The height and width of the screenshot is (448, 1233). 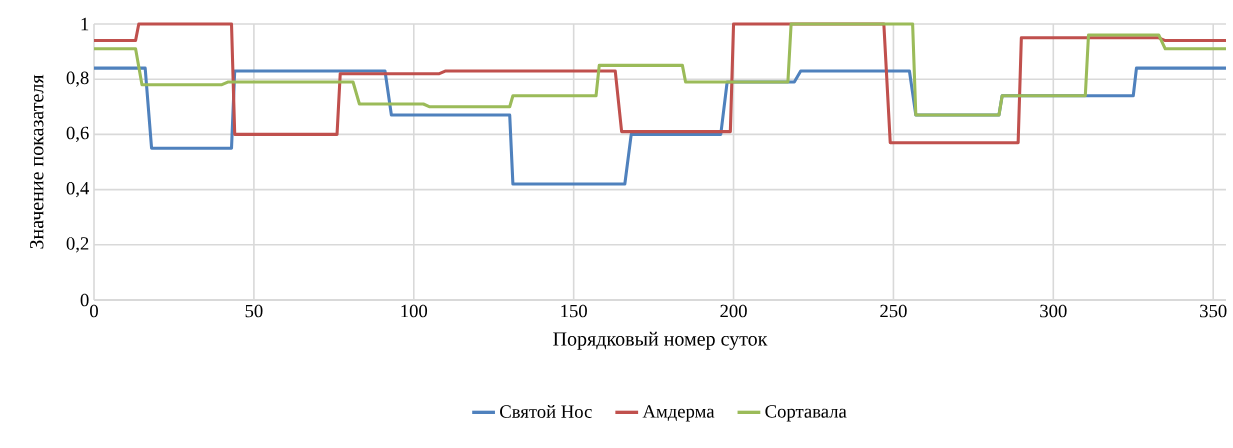 I want to click on x-tick-label: 200, so click(x=733, y=311).